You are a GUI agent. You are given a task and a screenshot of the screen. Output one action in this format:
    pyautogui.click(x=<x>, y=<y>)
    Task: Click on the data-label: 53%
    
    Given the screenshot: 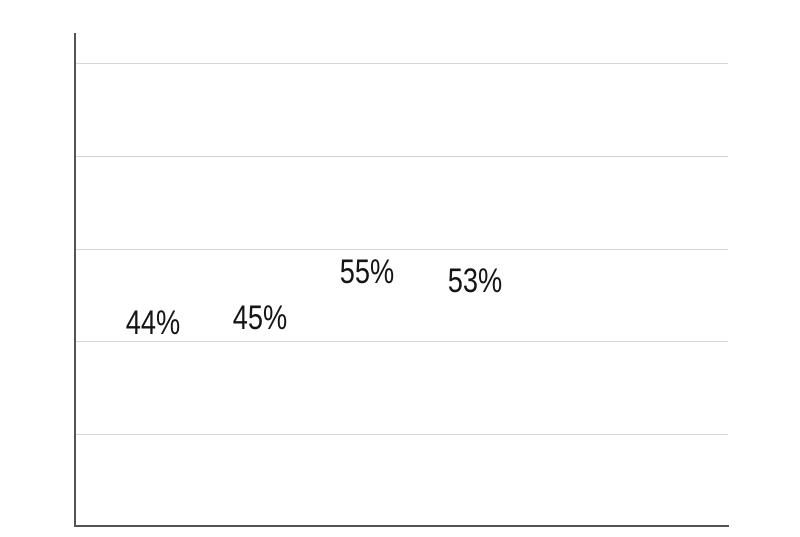 What is the action you would take?
    pyautogui.click(x=474, y=281)
    